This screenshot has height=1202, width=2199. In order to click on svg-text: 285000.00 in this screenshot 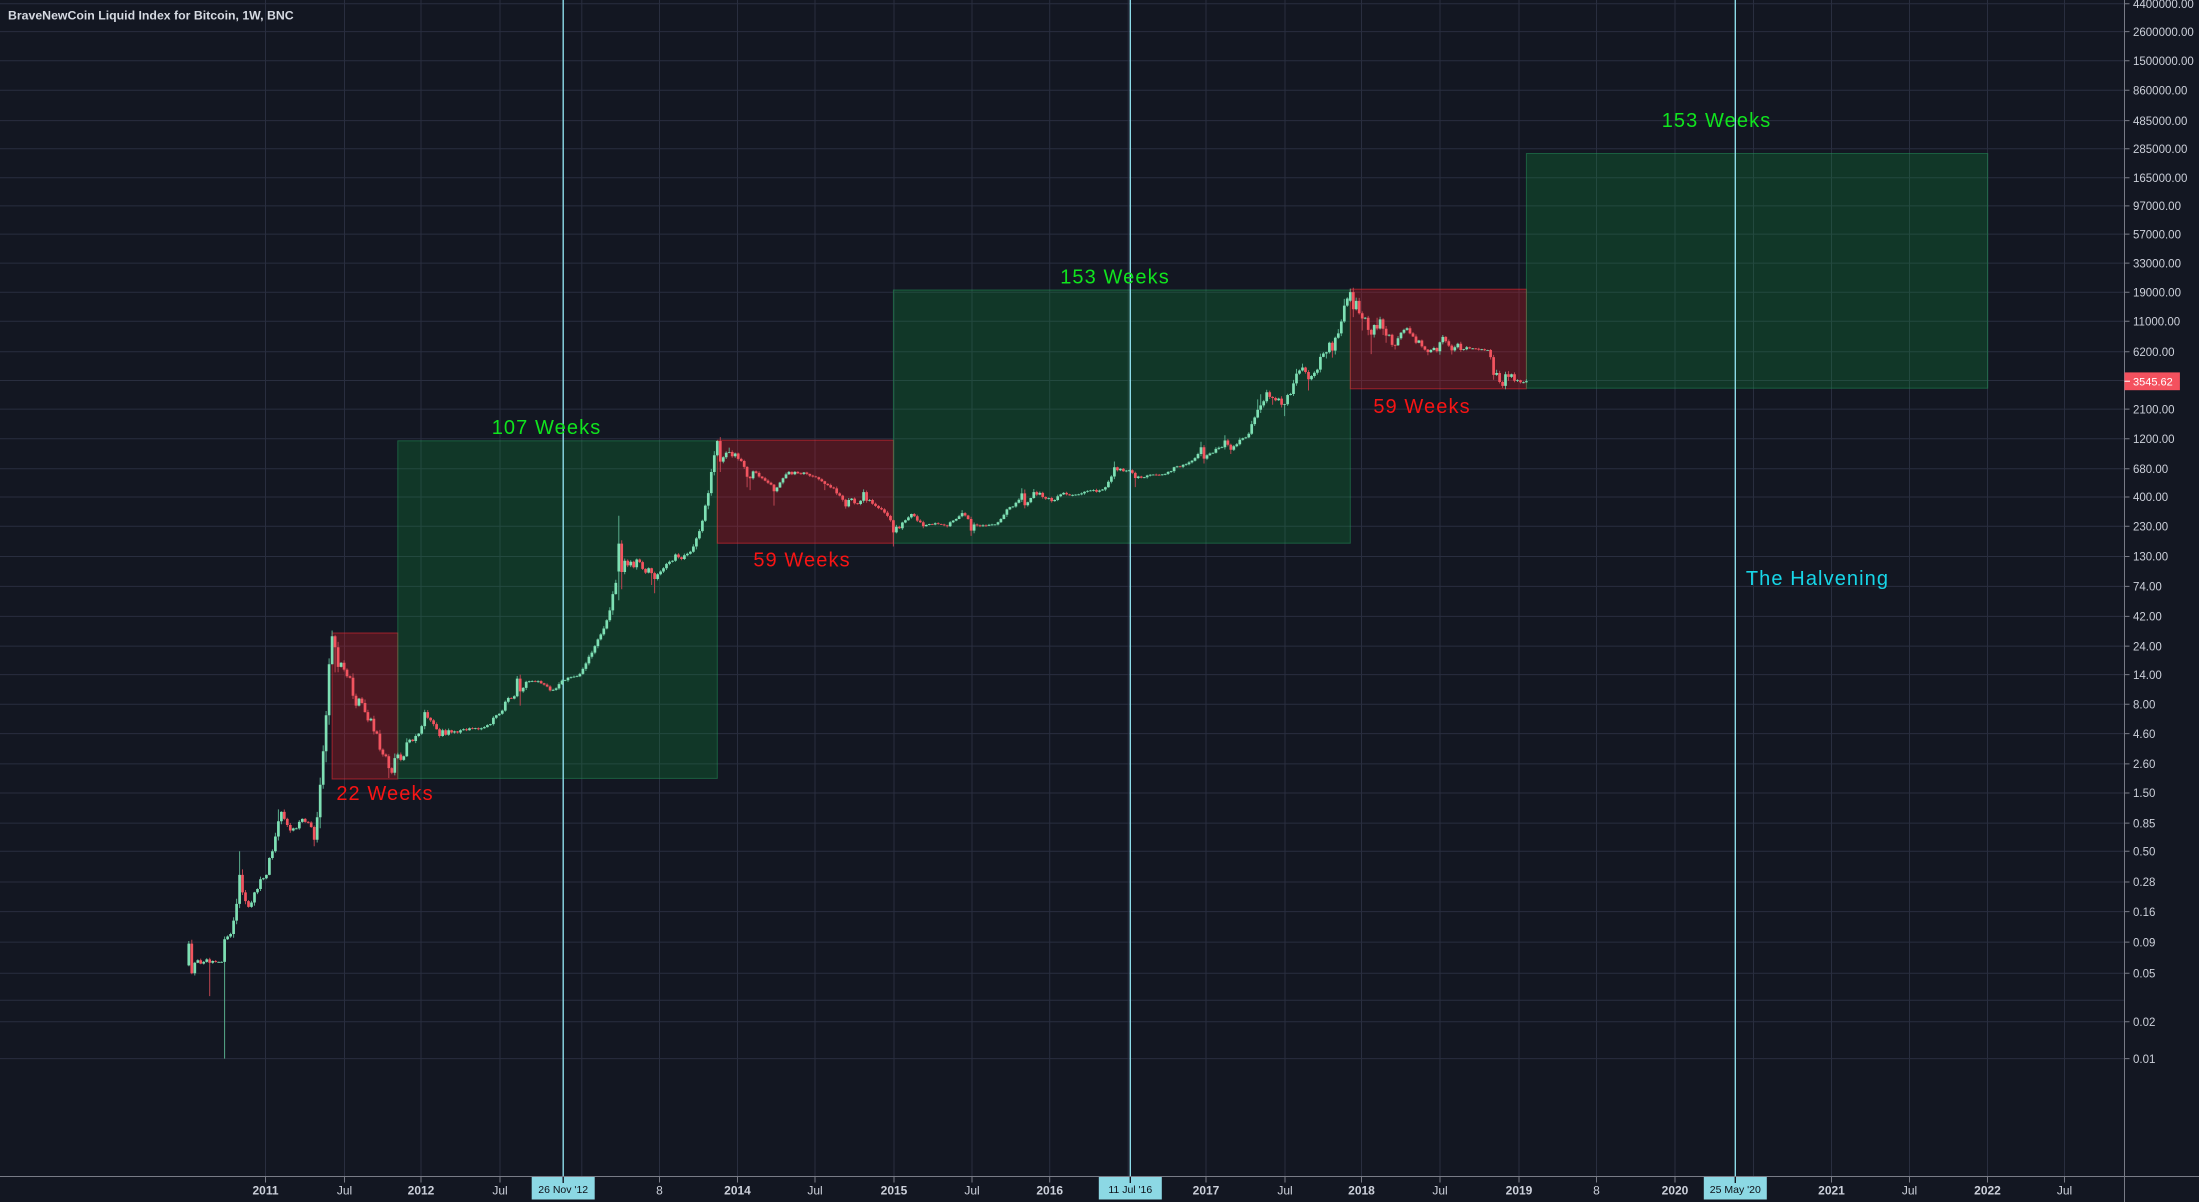, I will do `click(2160, 150)`.